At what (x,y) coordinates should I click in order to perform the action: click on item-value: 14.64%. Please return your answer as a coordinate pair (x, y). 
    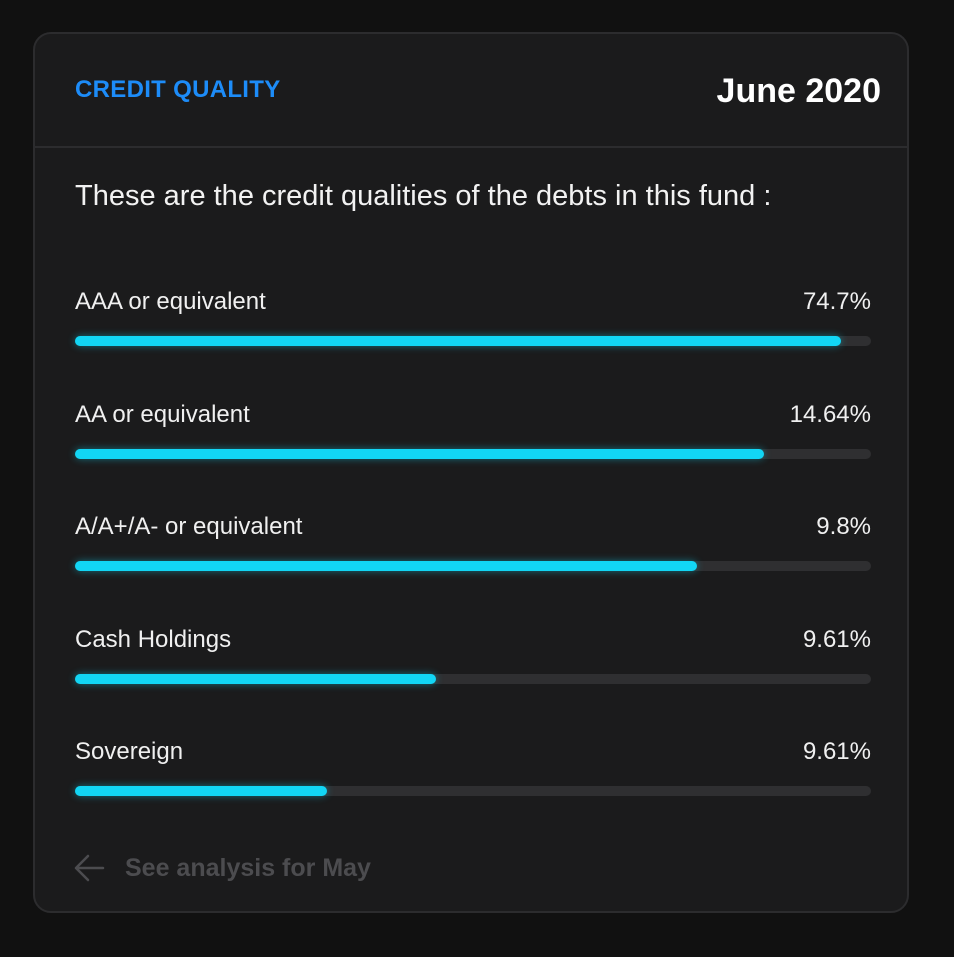
    Looking at the image, I should click on (830, 414).